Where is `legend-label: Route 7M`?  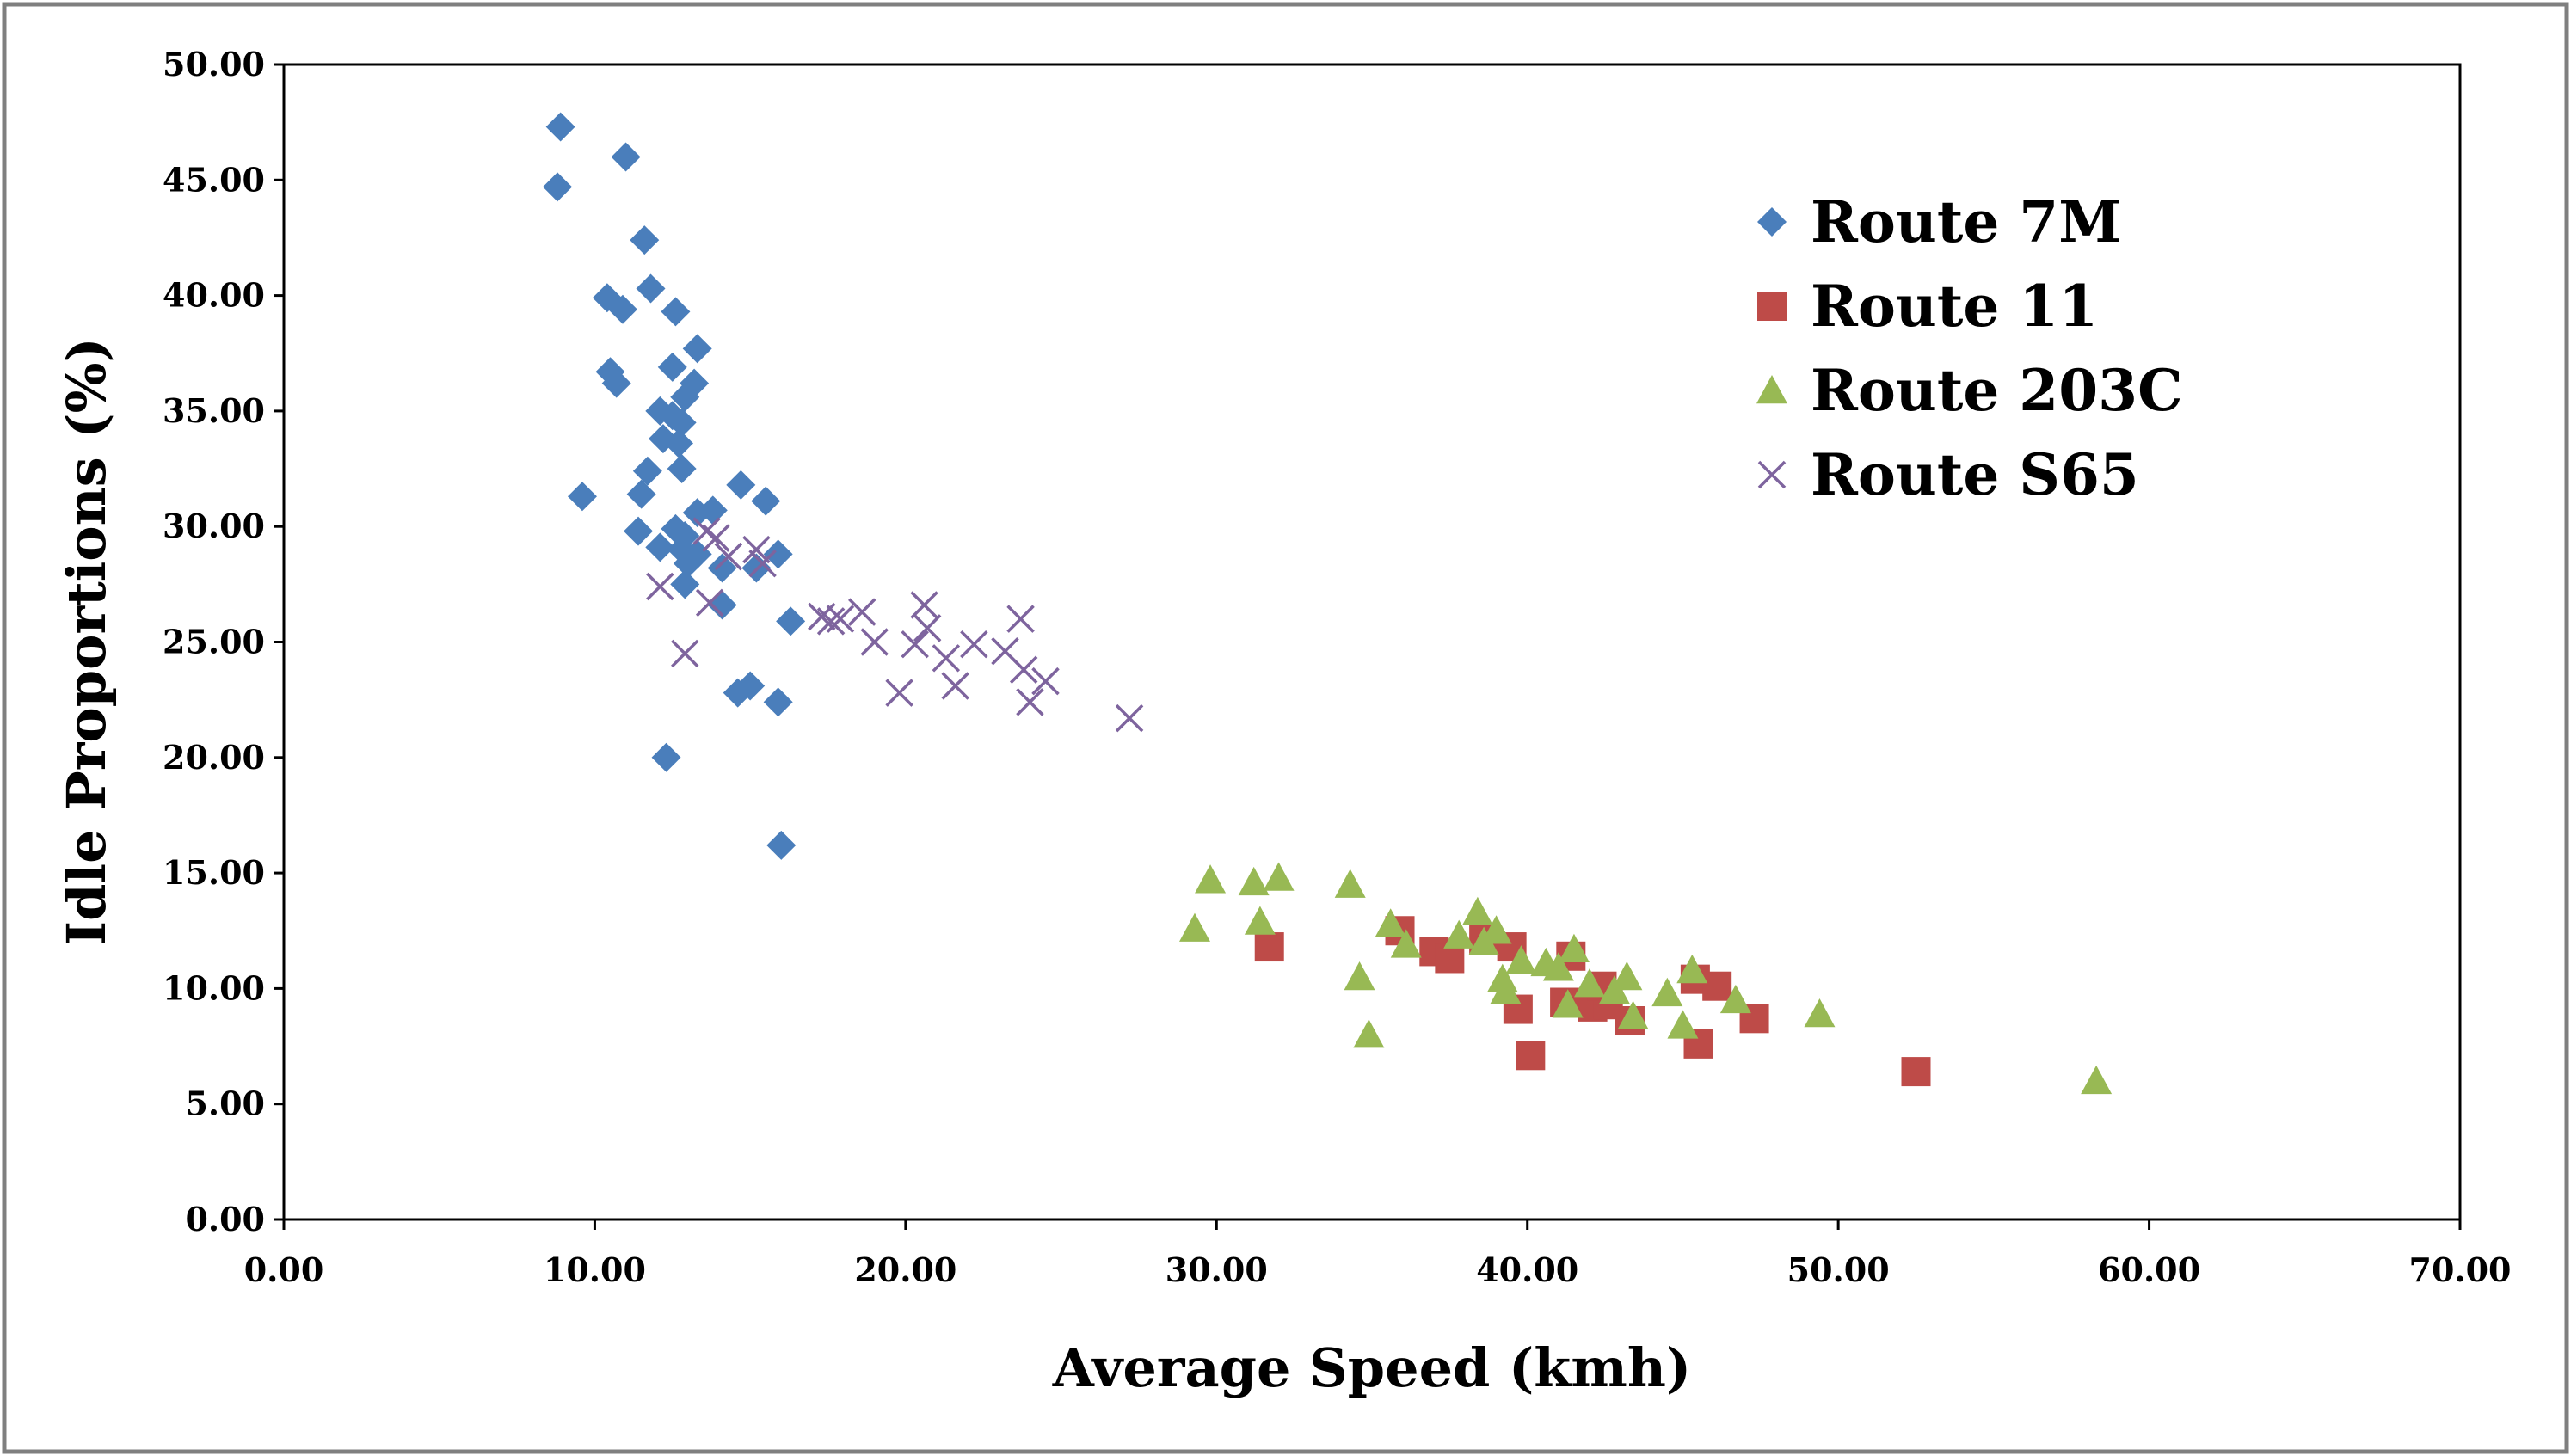
legend-label: Route 7M is located at coordinates (1966, 221).